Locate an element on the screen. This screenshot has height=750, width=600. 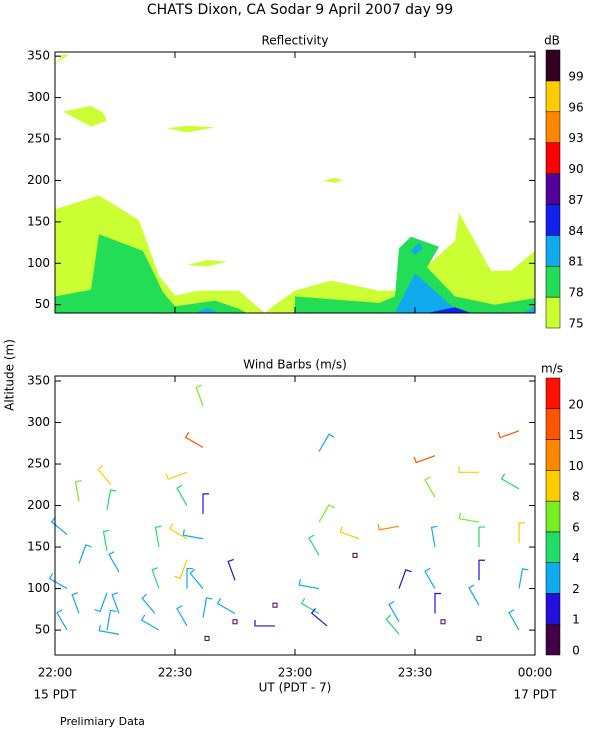
x-tick-label: 22:00 is located at coordinates (55, 673).